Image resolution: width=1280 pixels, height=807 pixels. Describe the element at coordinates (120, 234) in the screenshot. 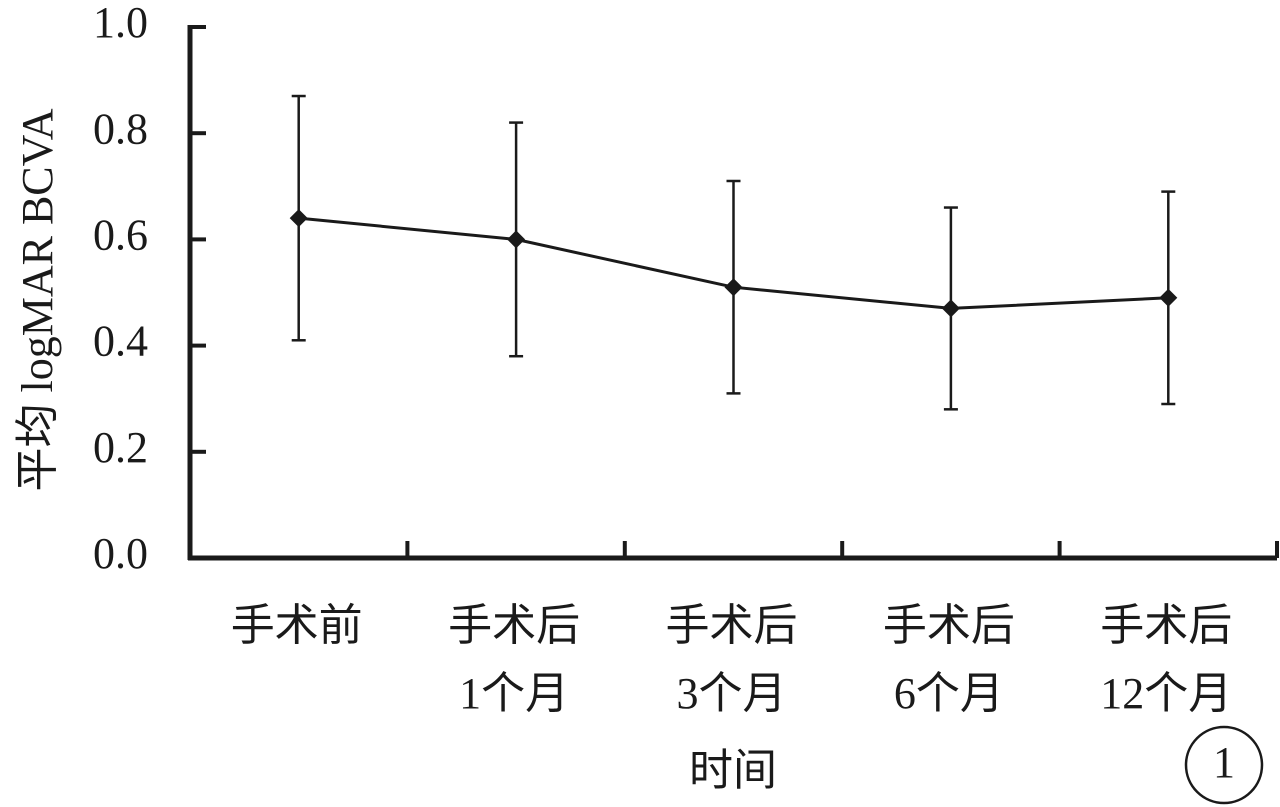

I see `y-tick-label: 0.6` at that location.